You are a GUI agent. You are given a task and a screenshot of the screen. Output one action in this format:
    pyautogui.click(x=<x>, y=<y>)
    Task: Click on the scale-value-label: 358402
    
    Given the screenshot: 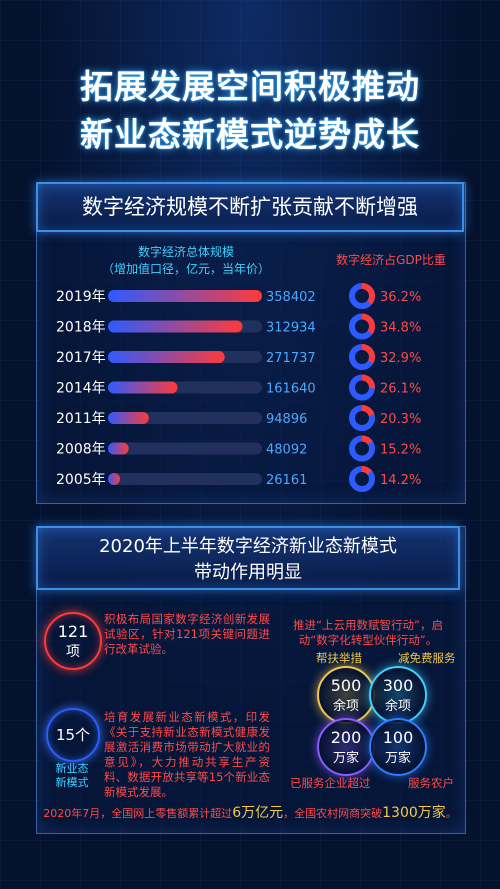 What is the action you would take?
    pyautogui.click(x=291, y=297)
    